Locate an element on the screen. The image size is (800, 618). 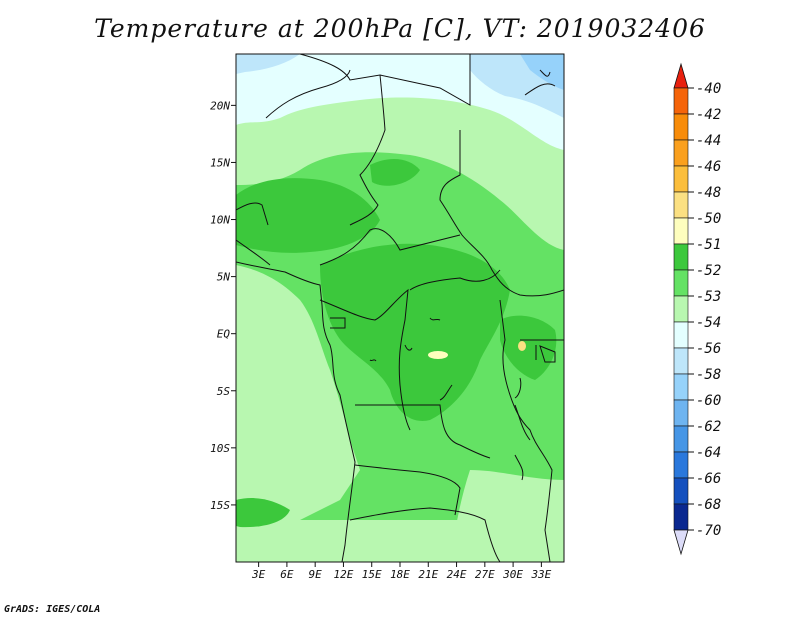
lat-tick-label: 5S is located at coordinates (224, 391).